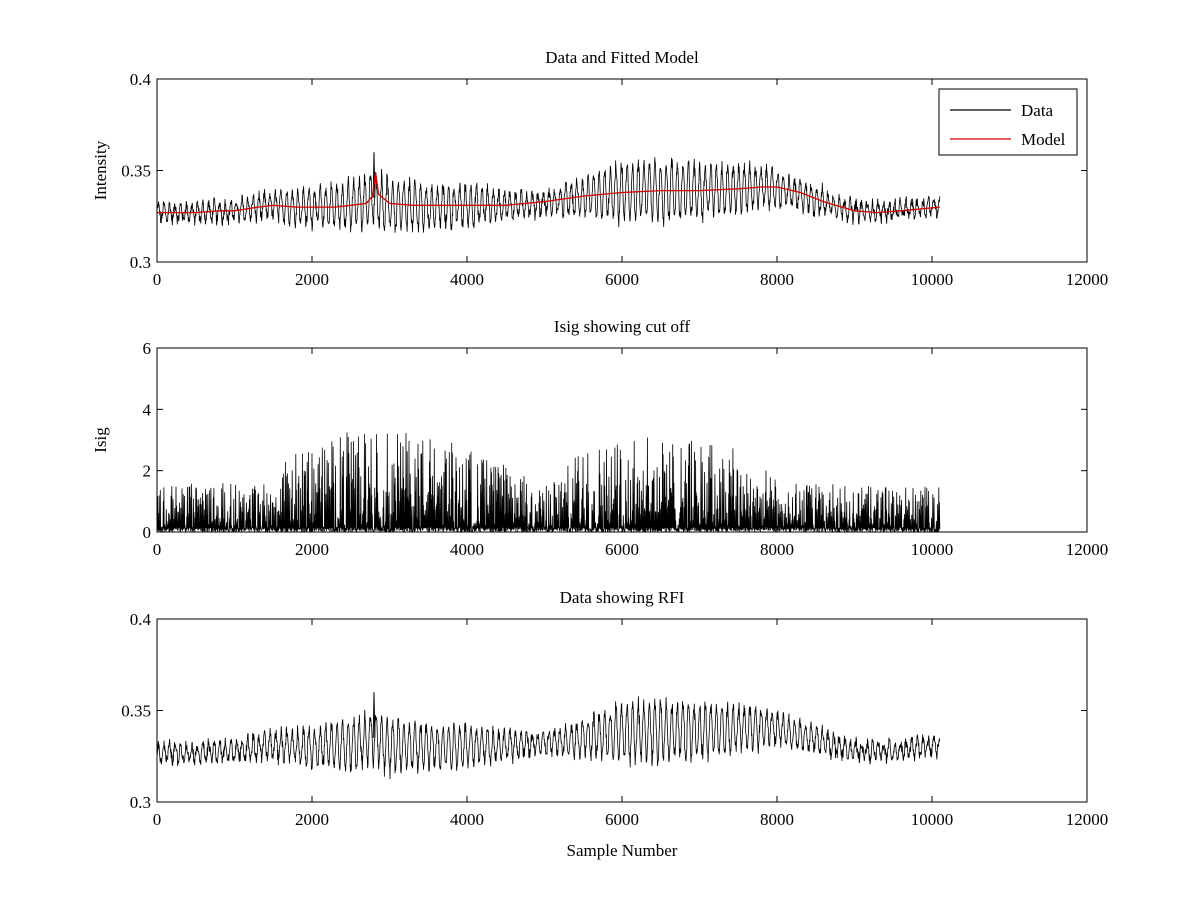 The height and width of the screenshot is (900, 1200). I want to click on y-tick-label: 4, so click(147, 409).